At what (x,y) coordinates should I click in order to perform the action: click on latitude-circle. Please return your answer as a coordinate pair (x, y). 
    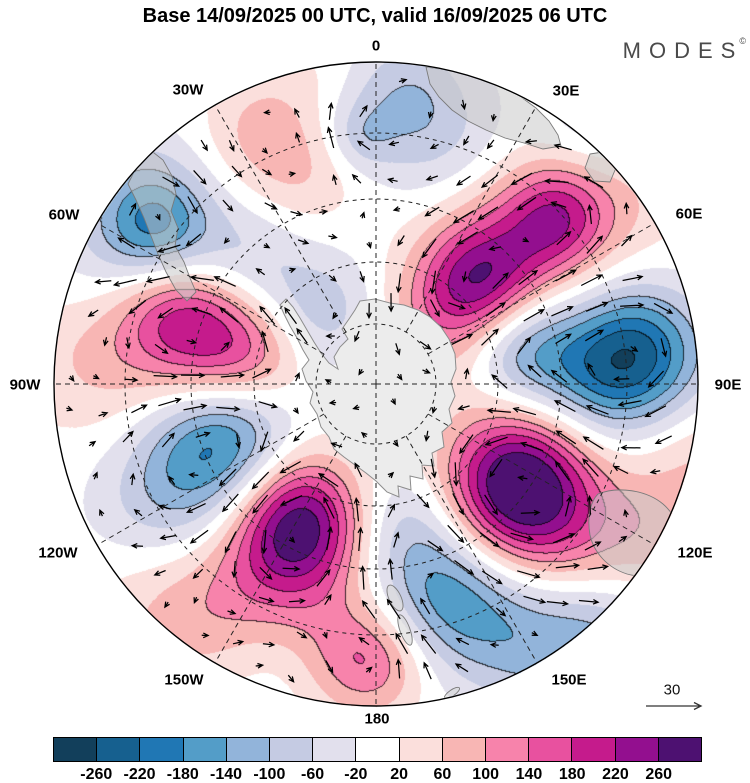
    Looking at the image, I should click on (376, 384).